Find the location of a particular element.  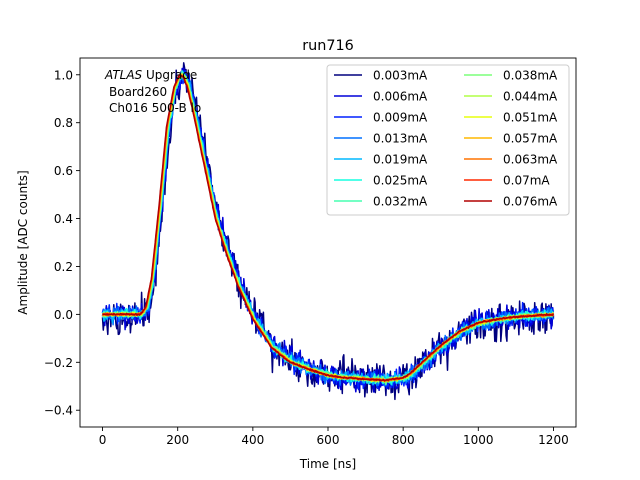

chart-title: run716 is located at coordinates (328, 46).